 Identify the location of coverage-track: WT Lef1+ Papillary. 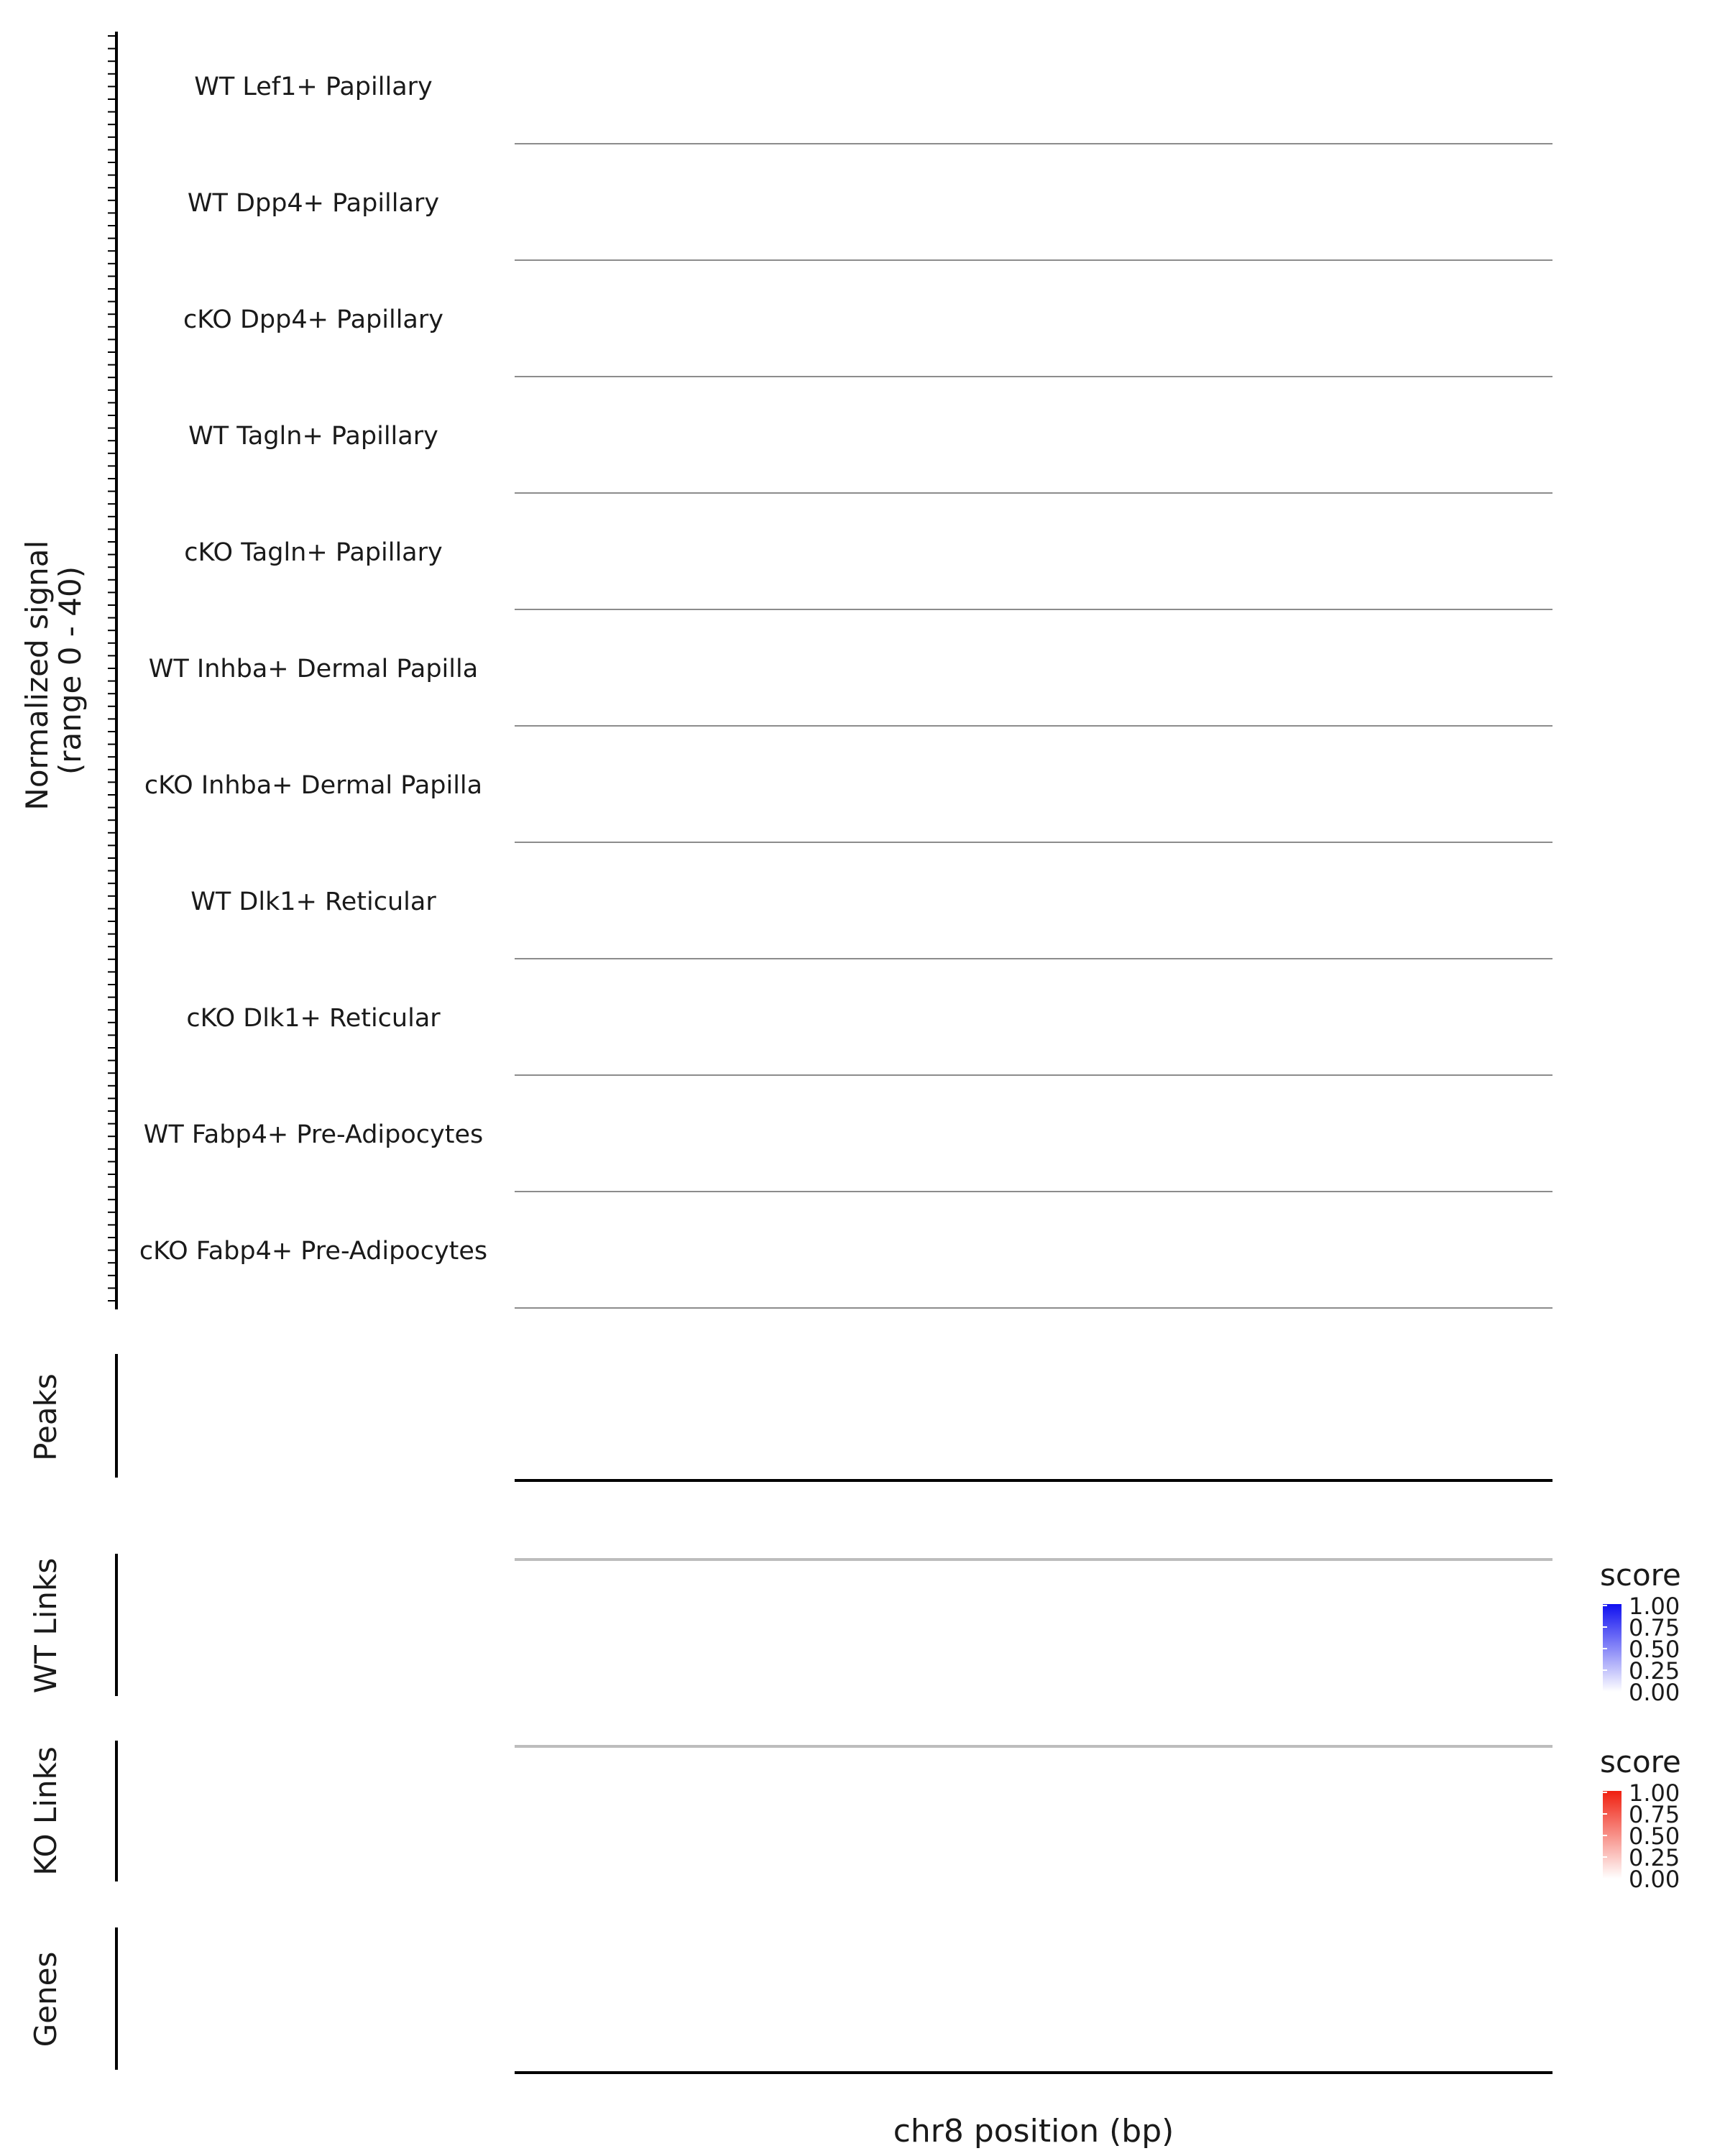
(873, 108).